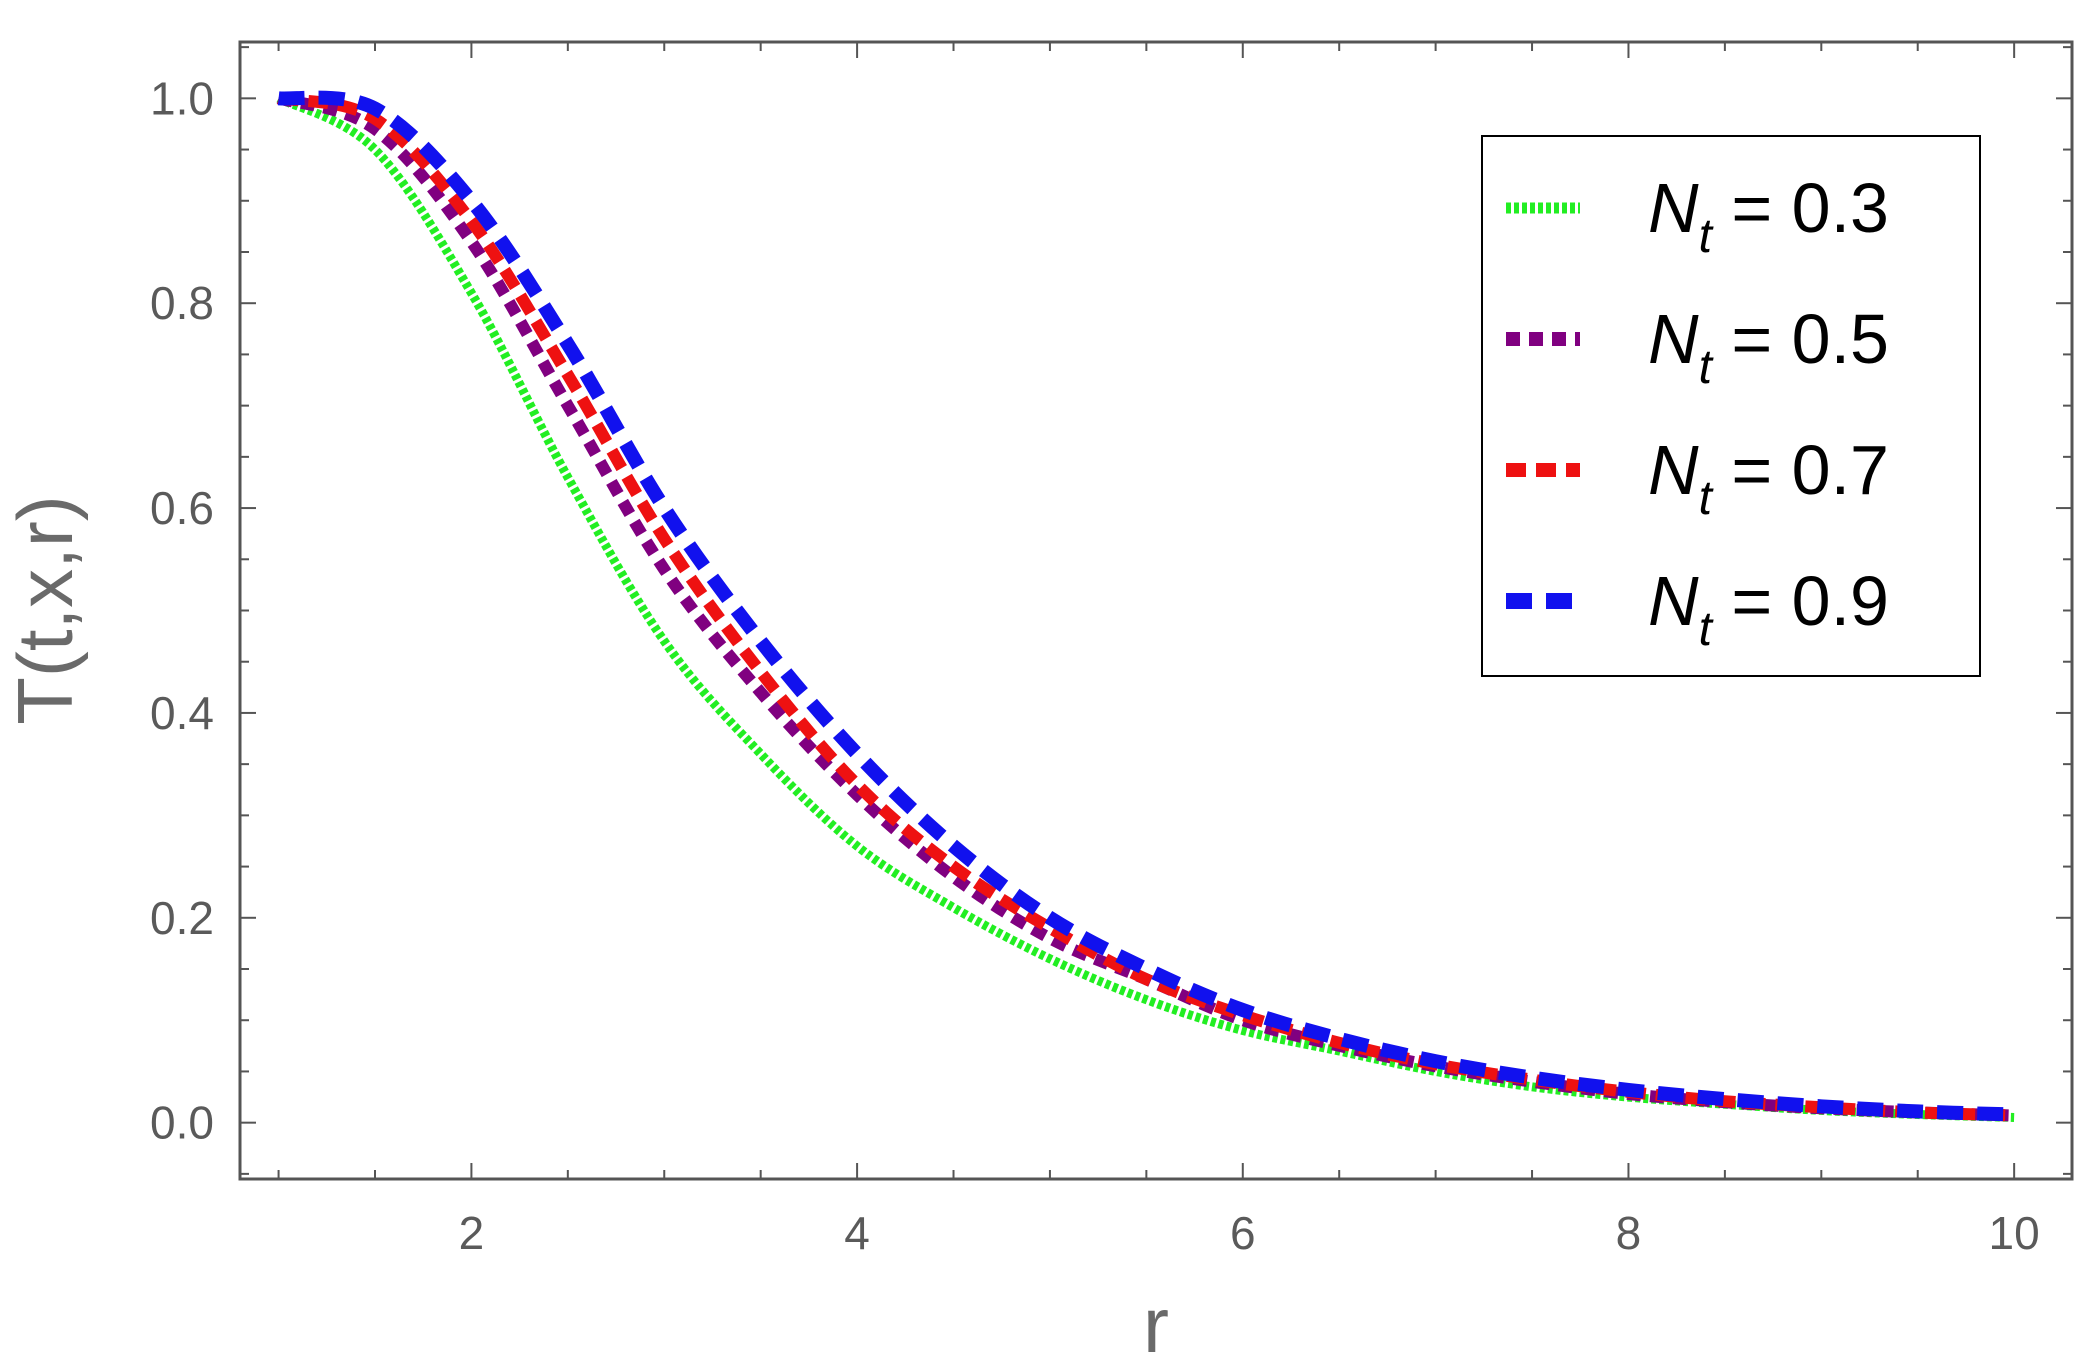  I want to click on x-axis-tick-labels: 2 4 6 8 10, so click(1249, 1233).